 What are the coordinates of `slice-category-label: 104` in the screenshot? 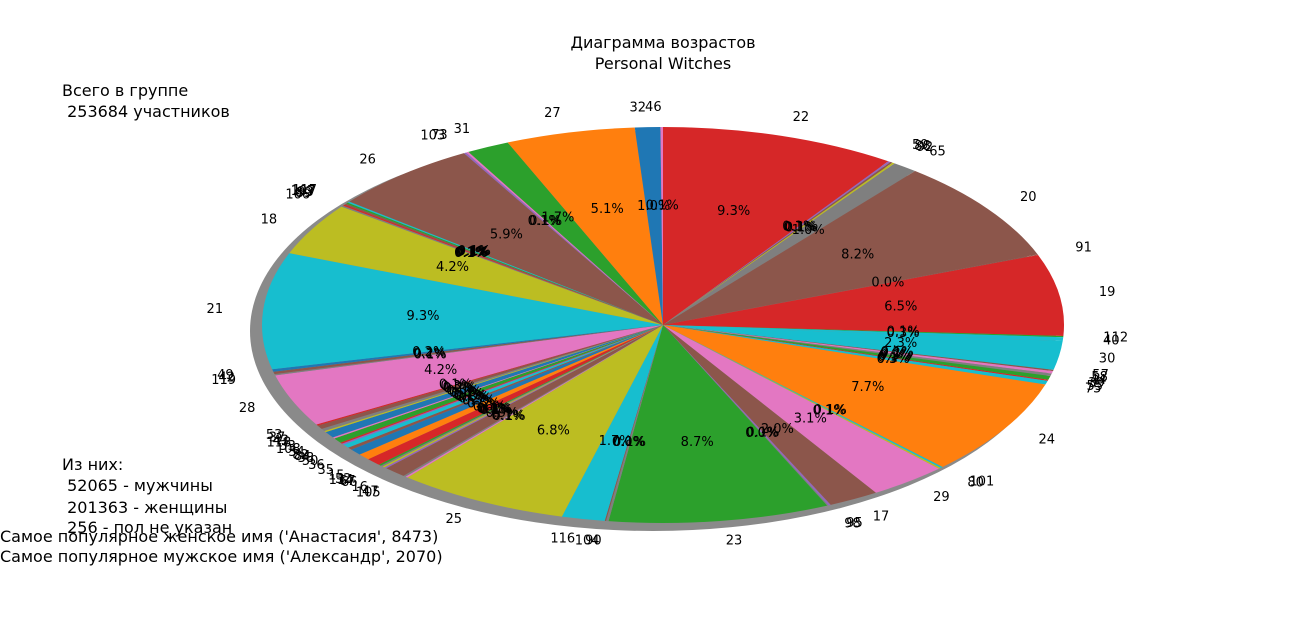 It's located at (587, 541).